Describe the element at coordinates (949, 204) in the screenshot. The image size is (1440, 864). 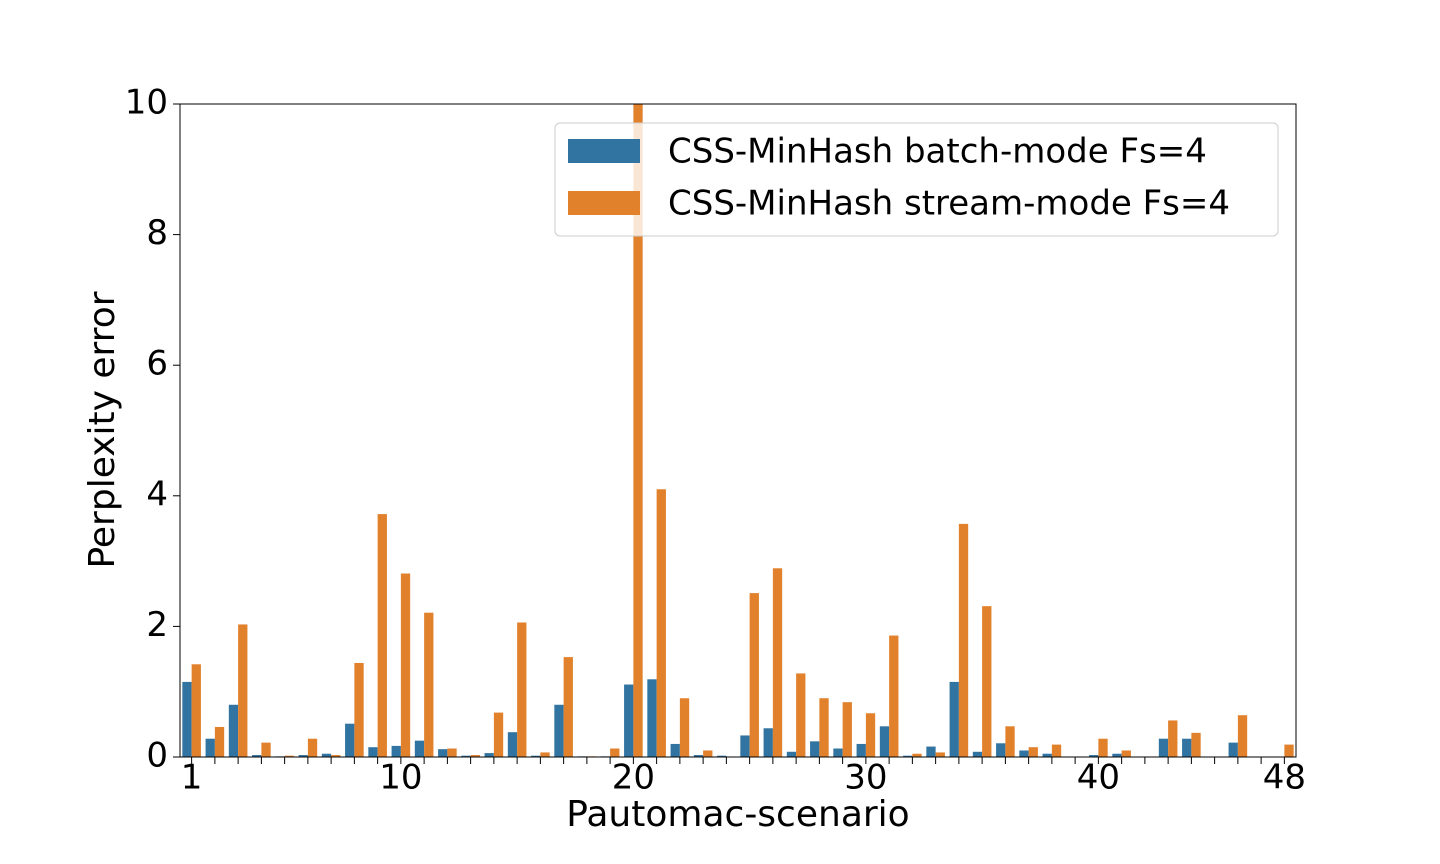
I see `legend-label: CSS-MinHash stream-mode Fs=4` at that location.